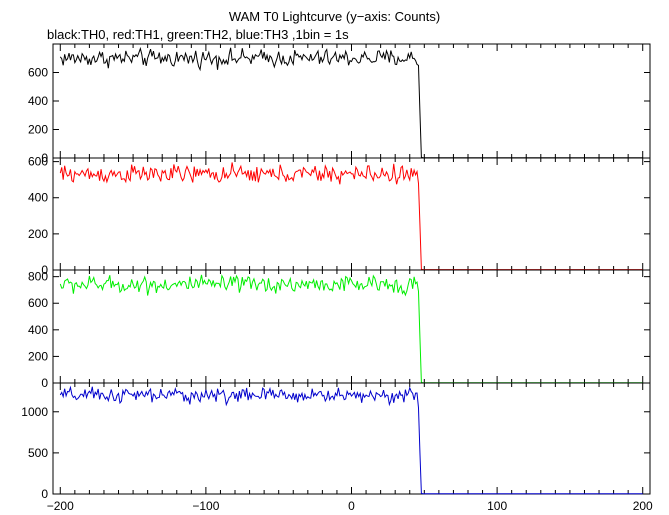 The width and height of the screenshot is (669, 515). Describe the element at coordinates (38, 130) in the screenshot. I see `panel-0-ytick-label-1: 200` at that location.